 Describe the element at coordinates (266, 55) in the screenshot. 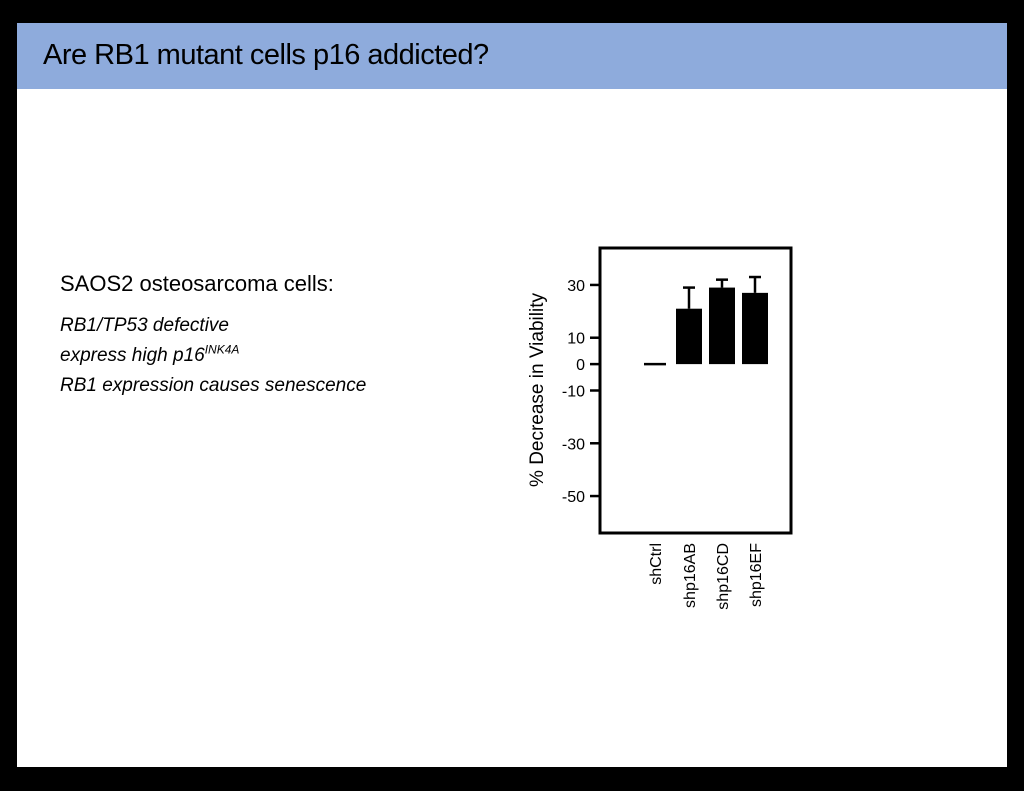

I see `slide-title: Are RB1 mutant cells p16 addicted?` at that location.